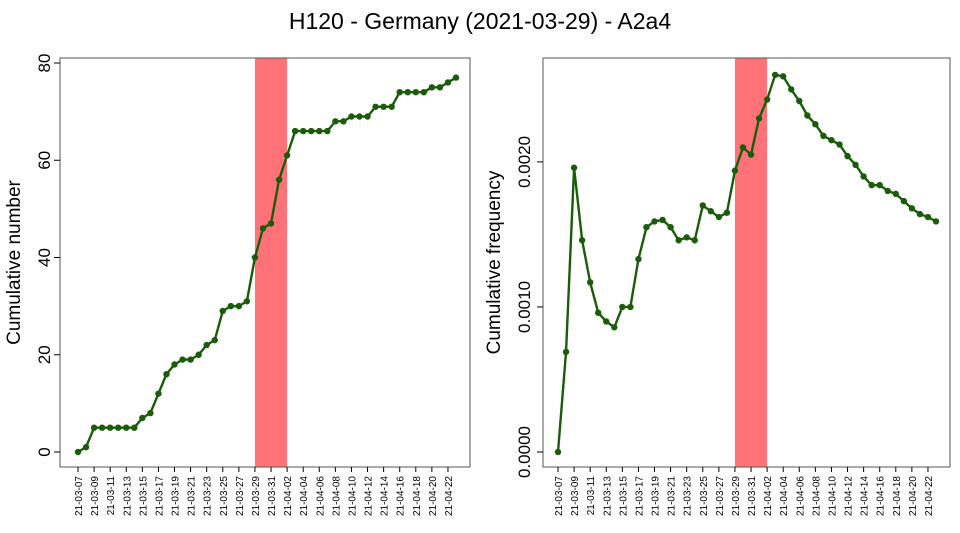 Image resolution: width=960 pixels, height=533 pixels. What do you see at coordinates (208, 496) in the screenshot?
I see `left-x-tick-label: 21-03-23` at bounding box center [208, 496].